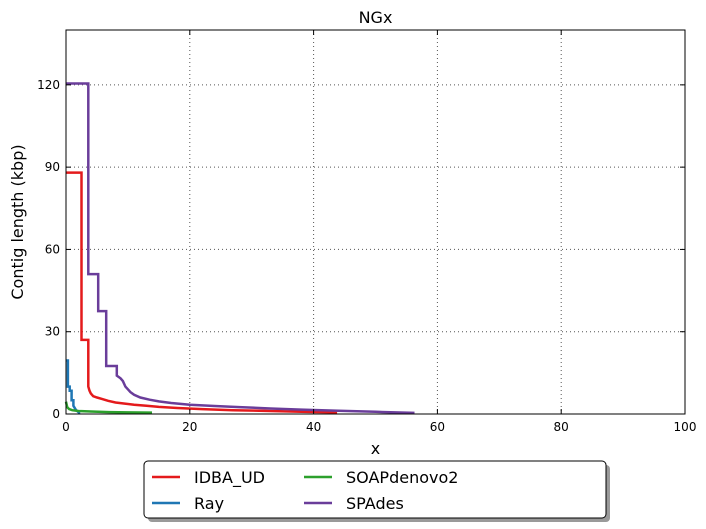 This screenshot has height=529, width=706. I want to click on legend-label-spades: SPAdes, so click(375, 503).